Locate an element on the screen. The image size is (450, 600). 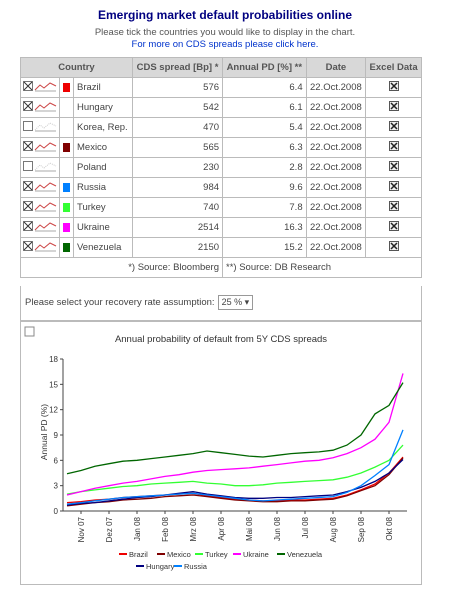
annual-pd: 16.3 is located at coordinates (264, 227).